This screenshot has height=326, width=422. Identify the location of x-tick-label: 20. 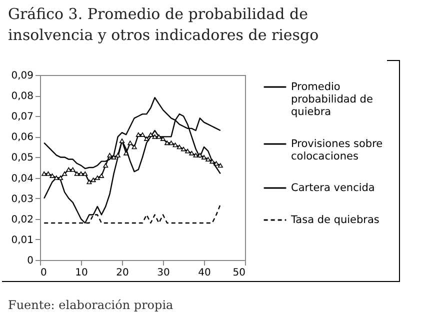
(122, 273).